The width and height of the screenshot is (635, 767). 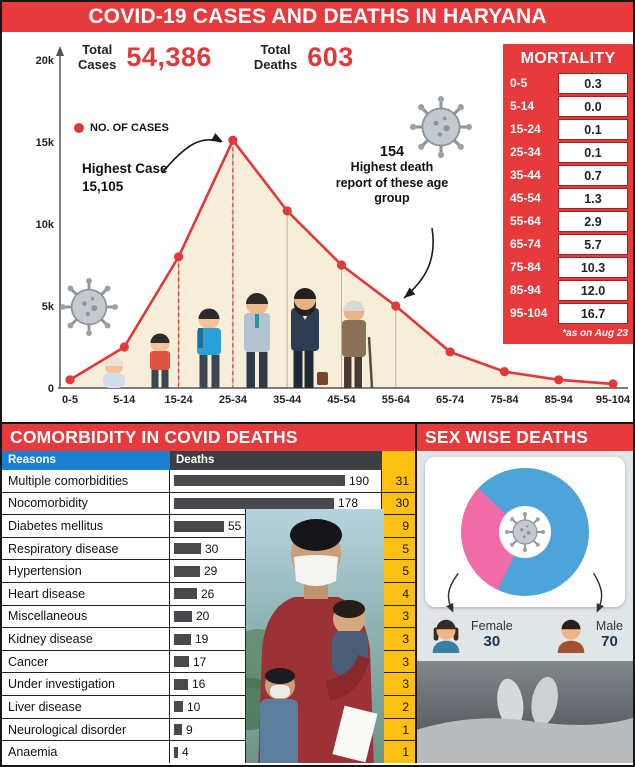 I want to click on mortality-row: 95-104 16.7, so click(x=568, y=313).